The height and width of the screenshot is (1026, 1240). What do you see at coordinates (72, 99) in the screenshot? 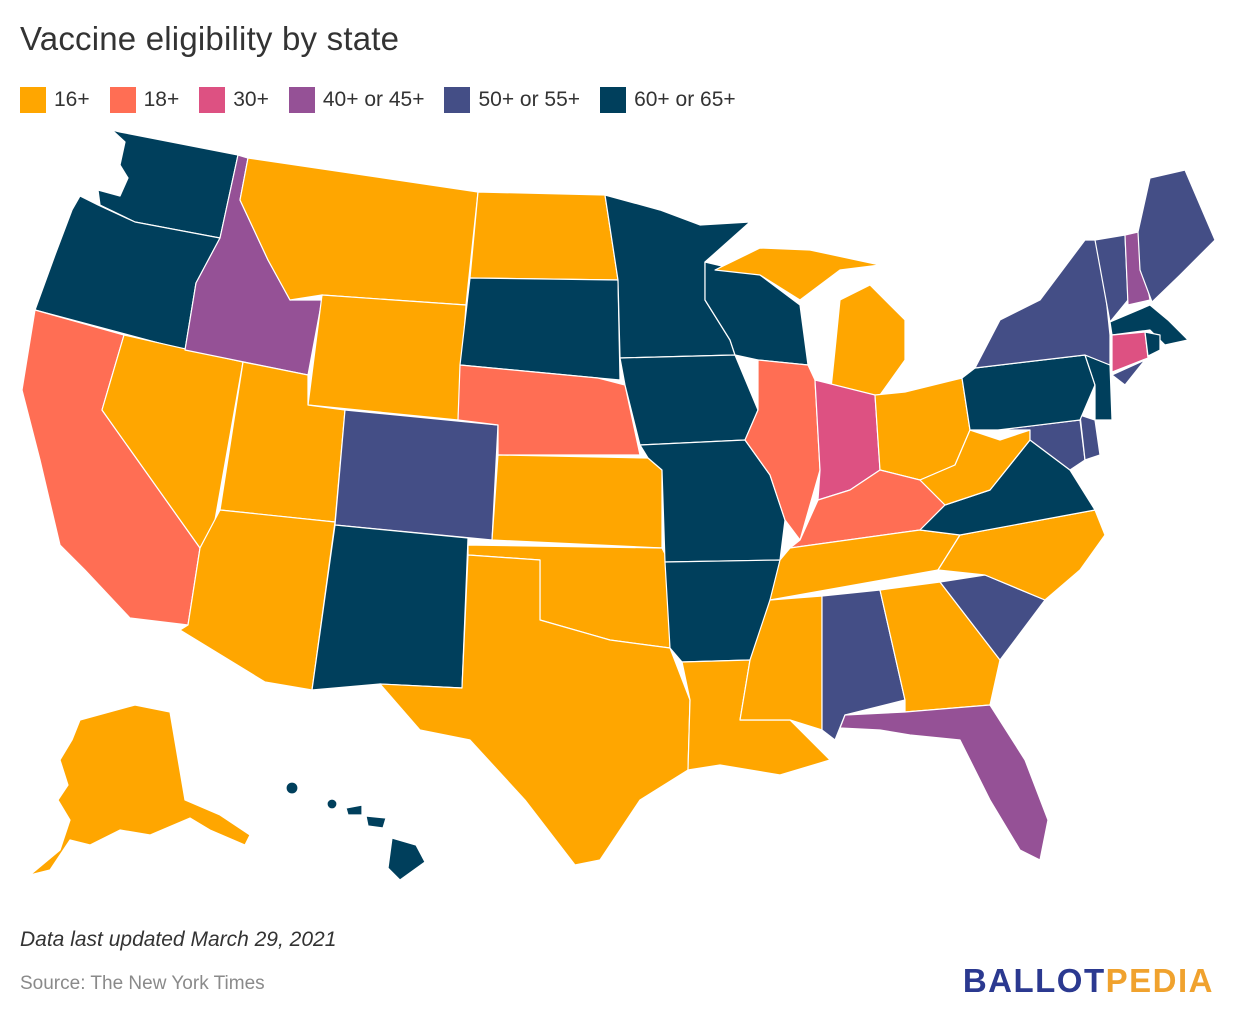
I see `legend-label-16: 16+` at bounding box center [72, 99].